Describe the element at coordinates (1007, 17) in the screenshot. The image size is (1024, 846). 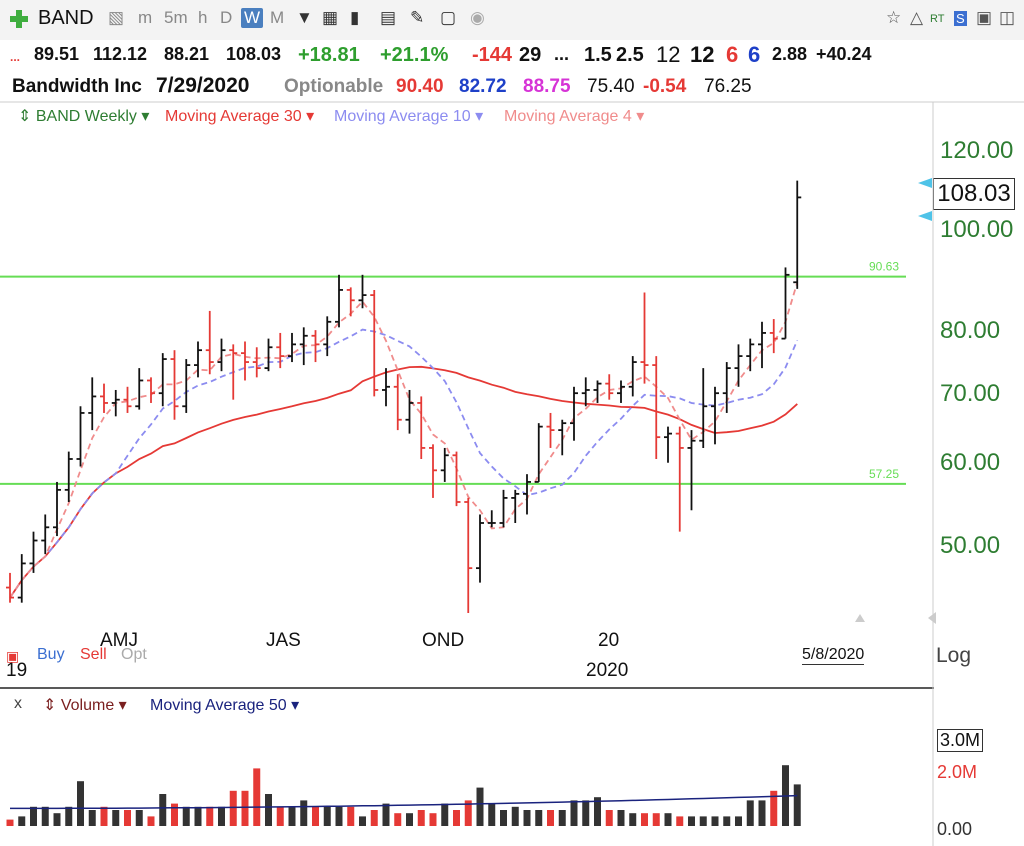
I see `layout-icon: ◫` at that location.